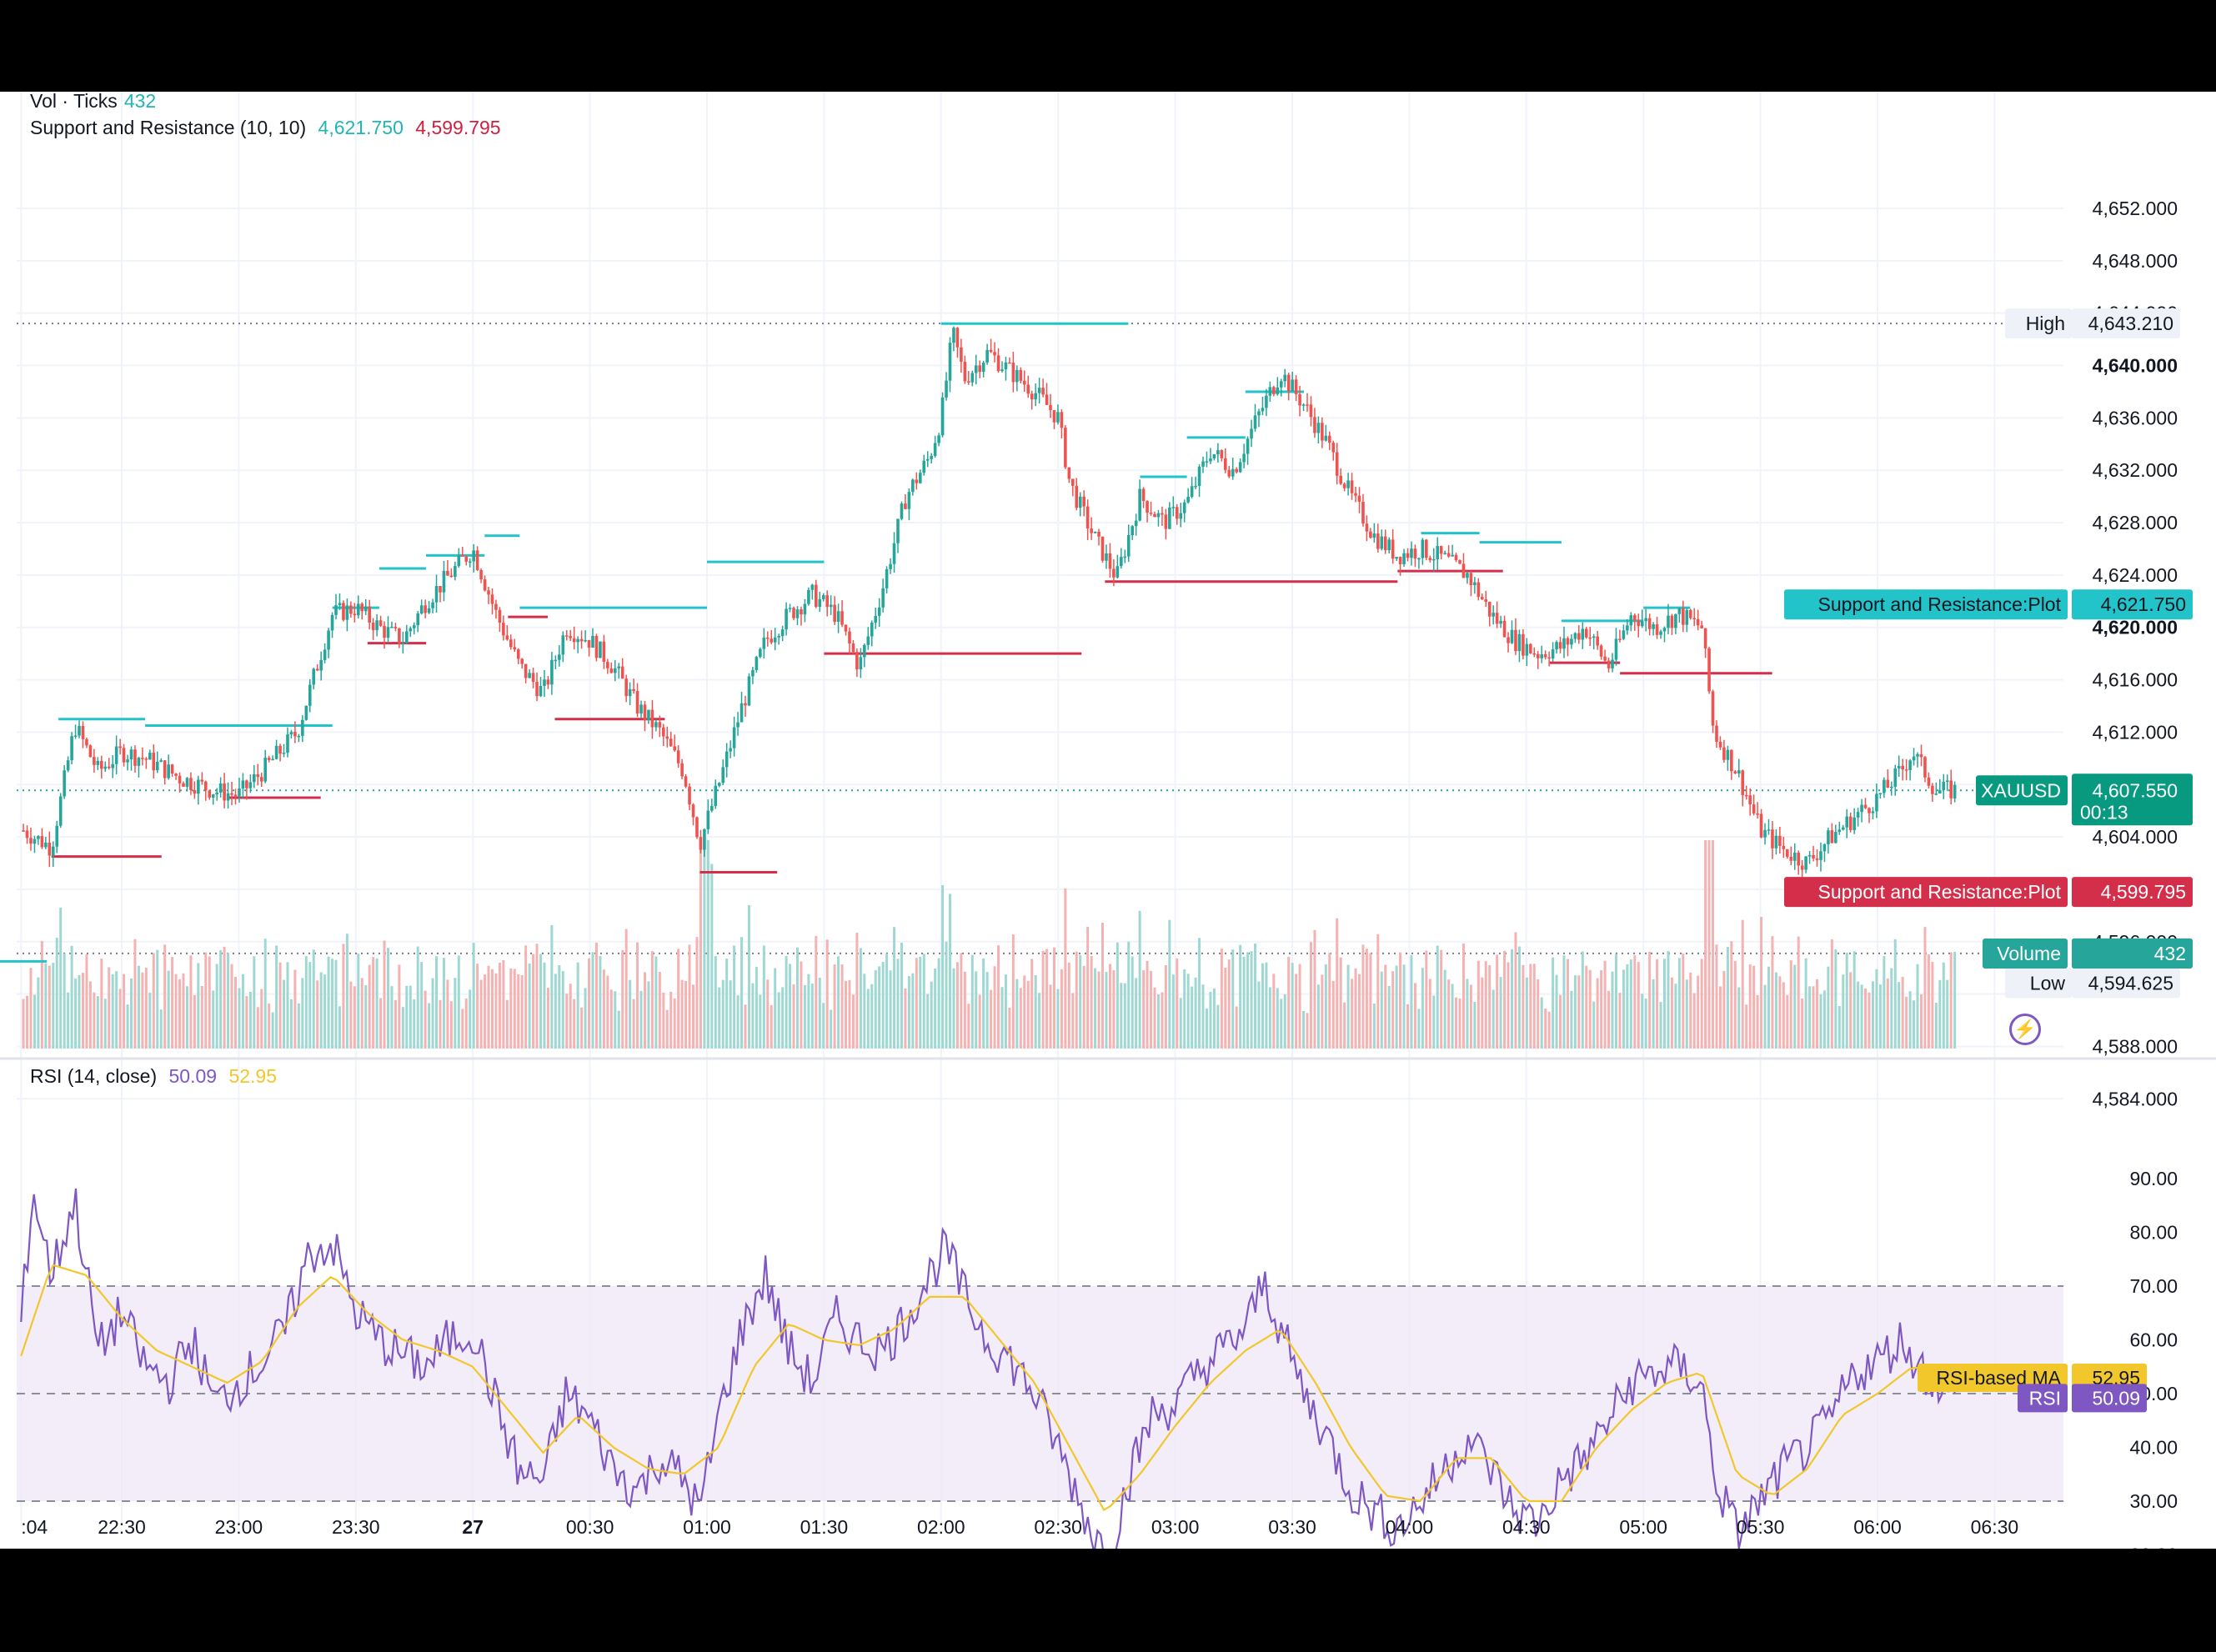 This screenshot has width=2216, height=1652. I want to click on time-axis-label: 23:30, so click(356, 1527).